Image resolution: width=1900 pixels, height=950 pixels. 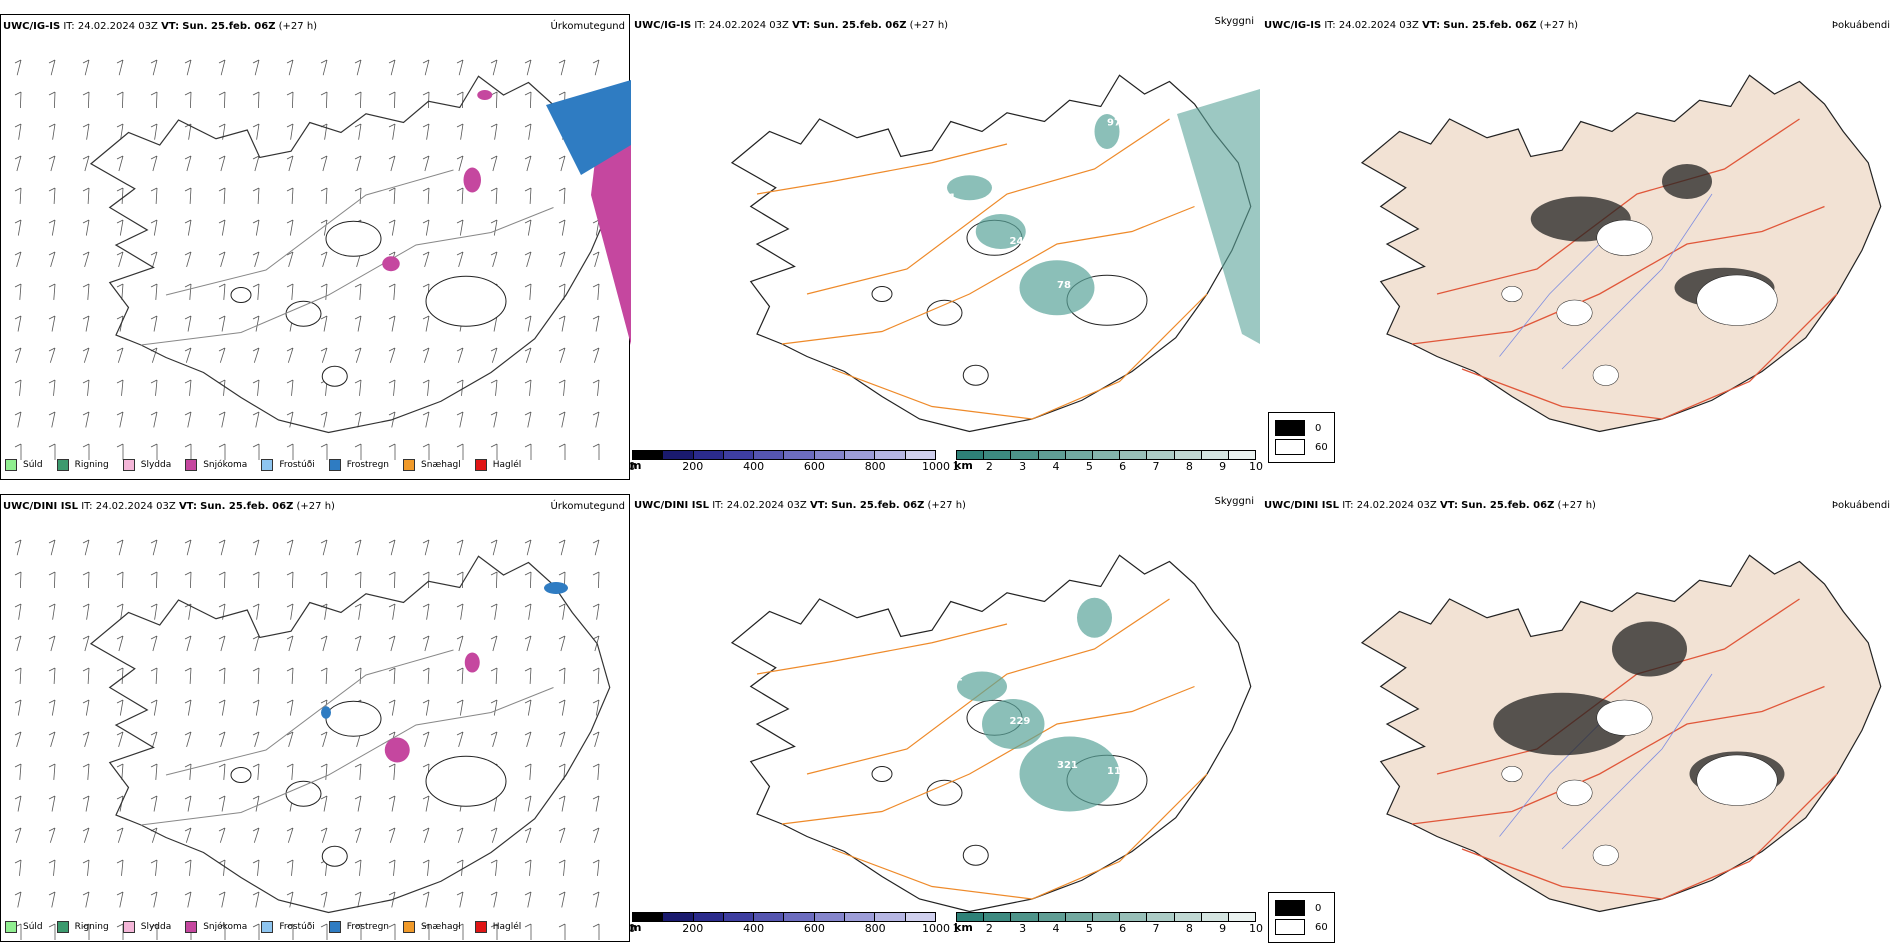 I want to click on legend-label: Frostúði, so click(x=297, y=465).